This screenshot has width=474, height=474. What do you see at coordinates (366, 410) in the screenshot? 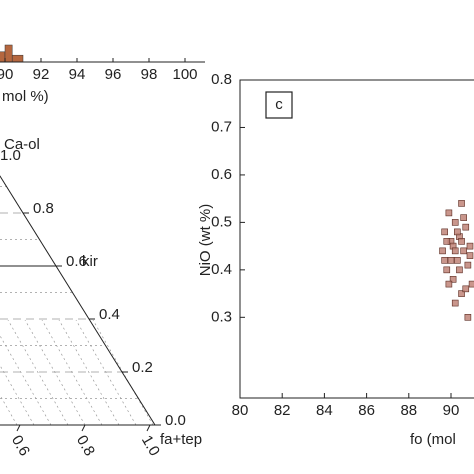
I see `x-tick-label: 86` at bounding box center [366, 410].